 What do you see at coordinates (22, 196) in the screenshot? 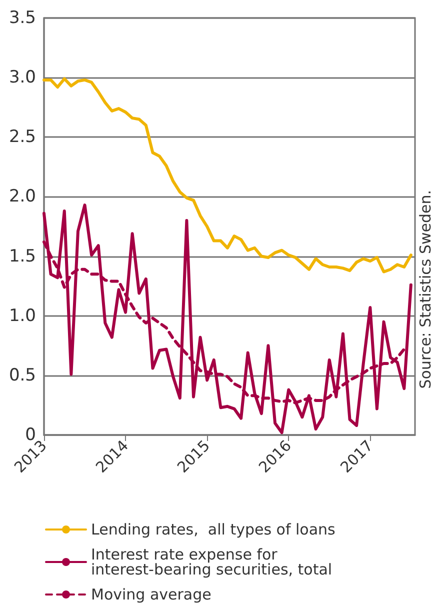
I see `y-tick-label: 2.0` at bounding box center [22, 196].